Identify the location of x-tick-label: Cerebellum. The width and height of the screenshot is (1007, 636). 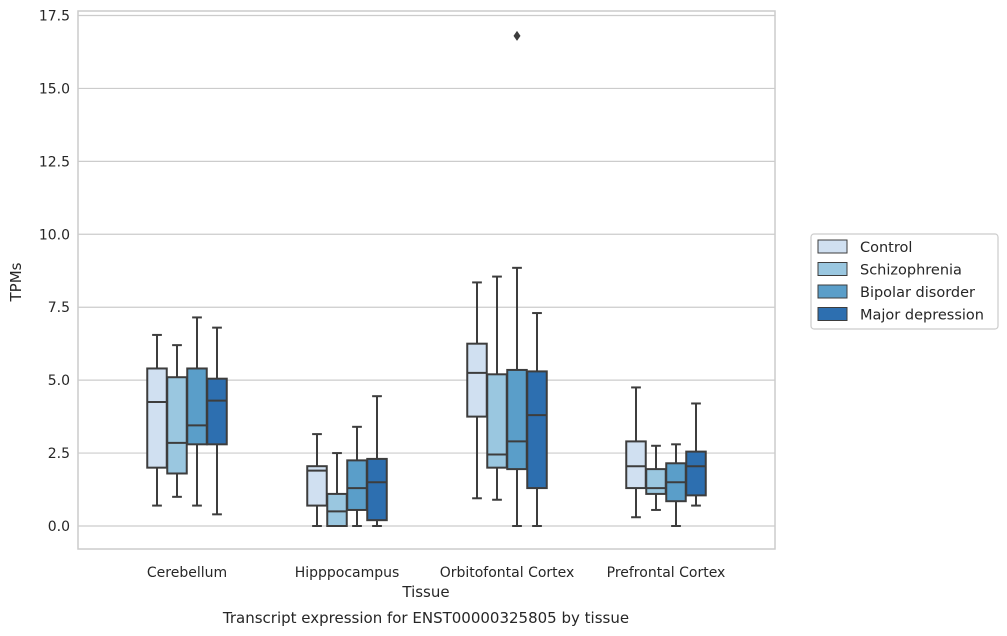
(187, 573).